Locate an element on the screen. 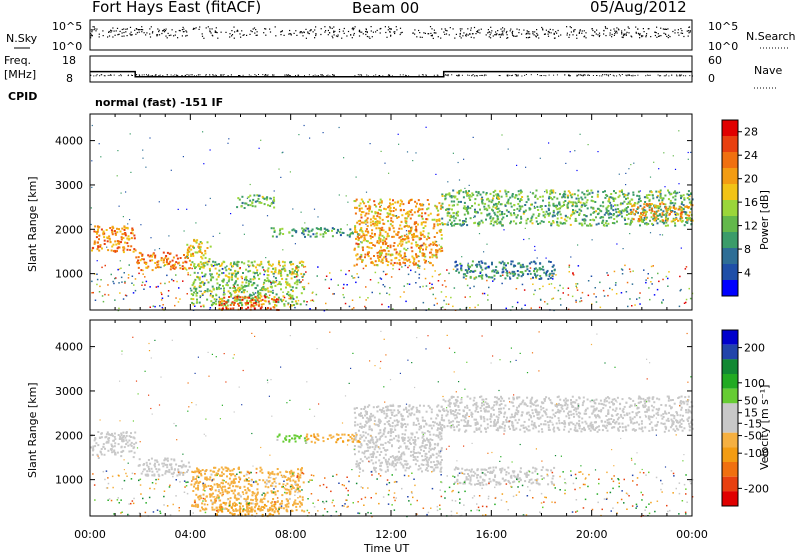 This screenshot has width=800, height=554. nave-label: Nave is located at coordinates (768, 70).